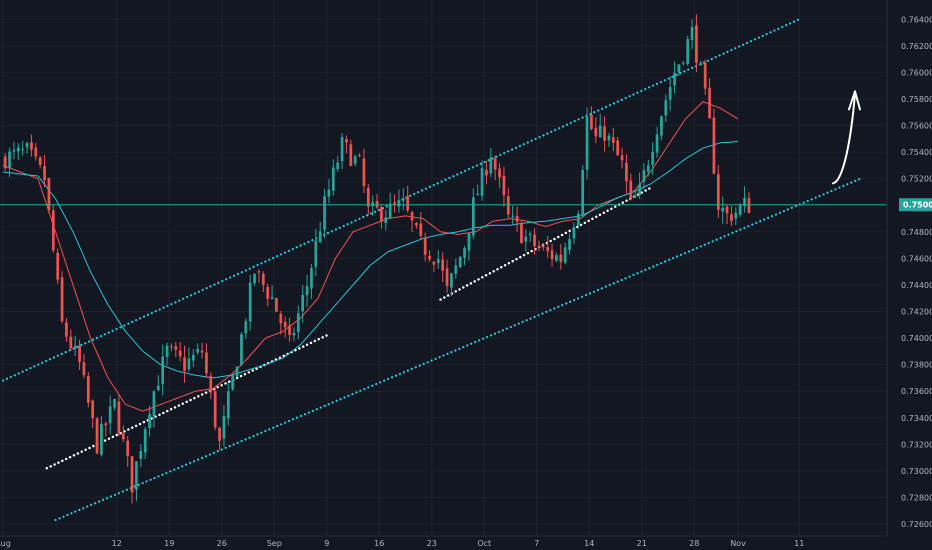 The height and width of the screenshot is (550, 932). Describe the element at coordinates (738, 543) in the screenshot. I see `x-tick-label: Nov` at that location.